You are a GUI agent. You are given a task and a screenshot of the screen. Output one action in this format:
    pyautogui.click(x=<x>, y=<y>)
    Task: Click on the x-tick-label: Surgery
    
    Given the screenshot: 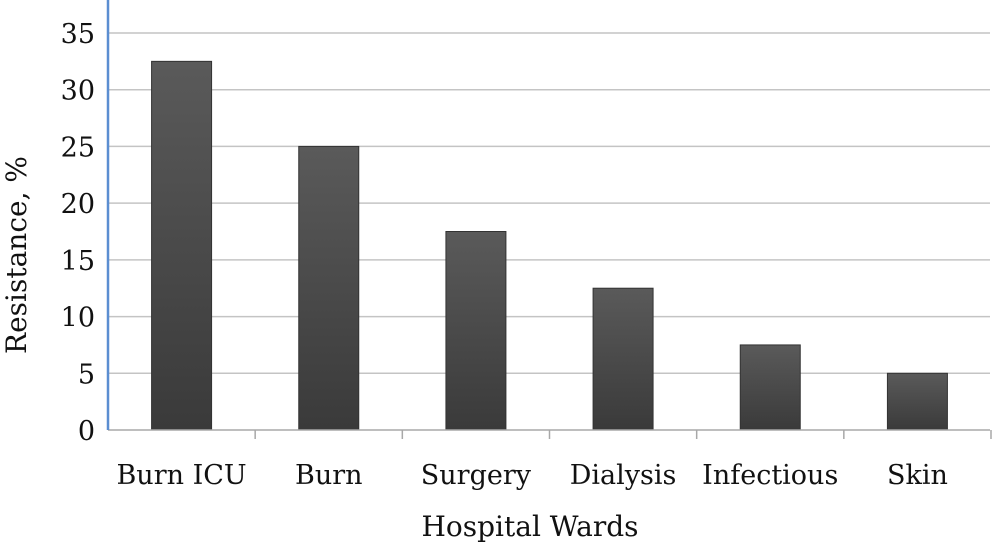 What is the action you would take?
    pyautogui.click(x=476, y=475)
    